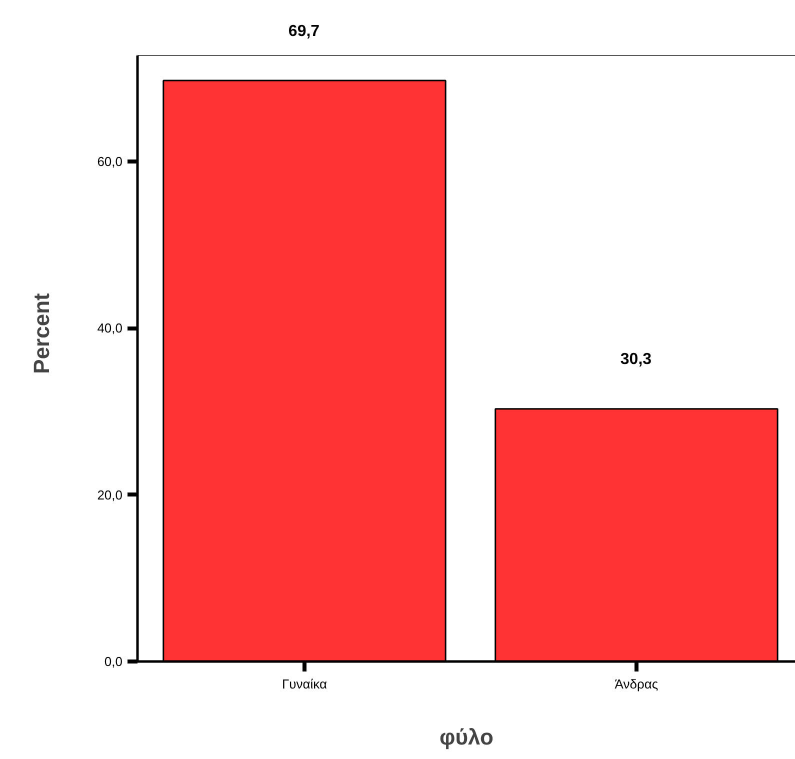 This screenshot has width=795, height=759. I want to click on data-label: 30,3, so click(636, 360).